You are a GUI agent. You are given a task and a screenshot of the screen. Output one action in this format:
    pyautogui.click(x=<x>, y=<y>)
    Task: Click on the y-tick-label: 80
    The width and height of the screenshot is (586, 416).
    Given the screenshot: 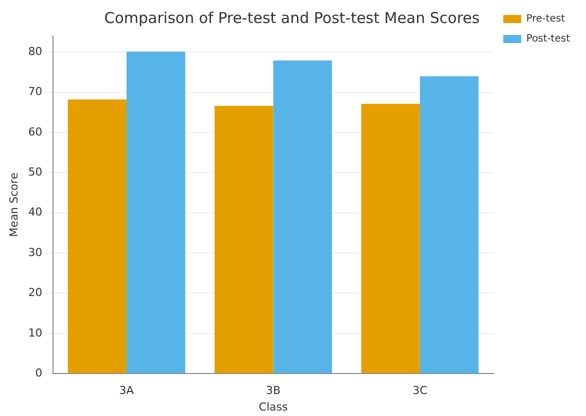 What is the action you would take?
    pyautogui.click(x=35, y=51)
    